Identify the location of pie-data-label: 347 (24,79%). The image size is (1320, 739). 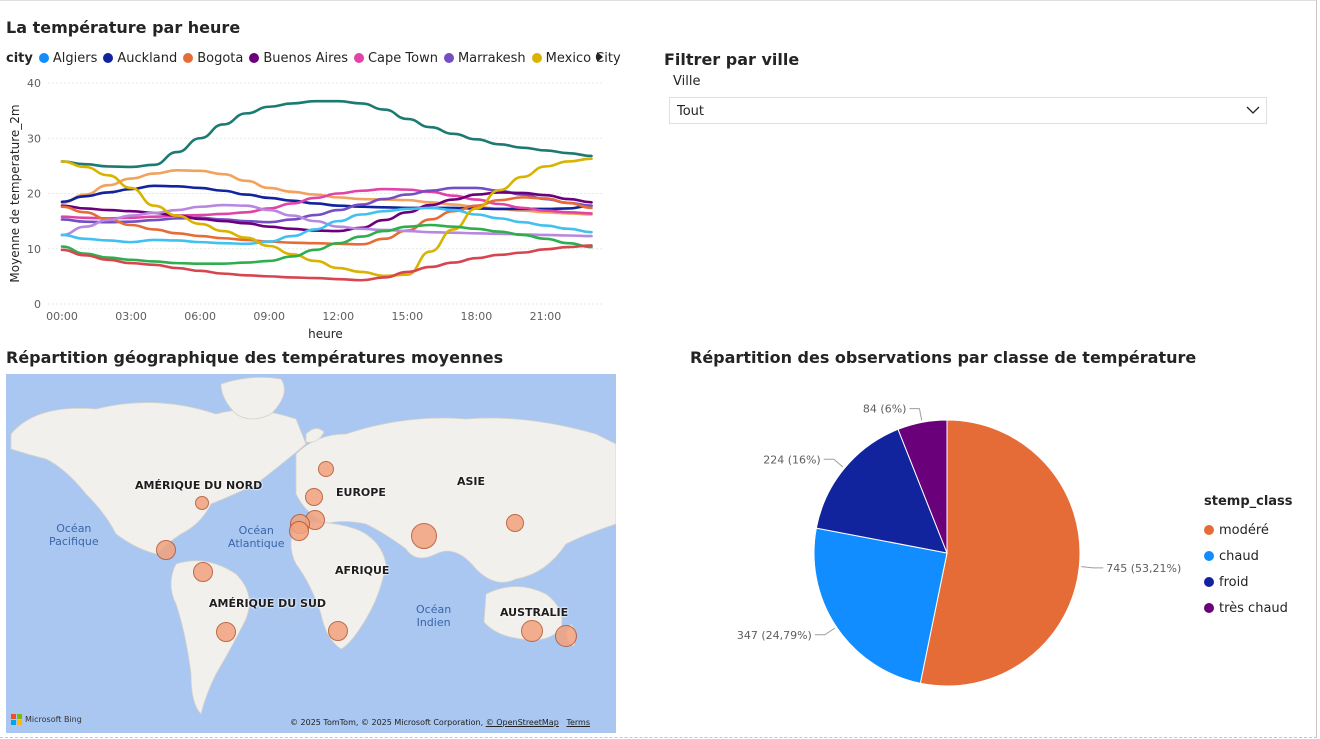
(774, 635).